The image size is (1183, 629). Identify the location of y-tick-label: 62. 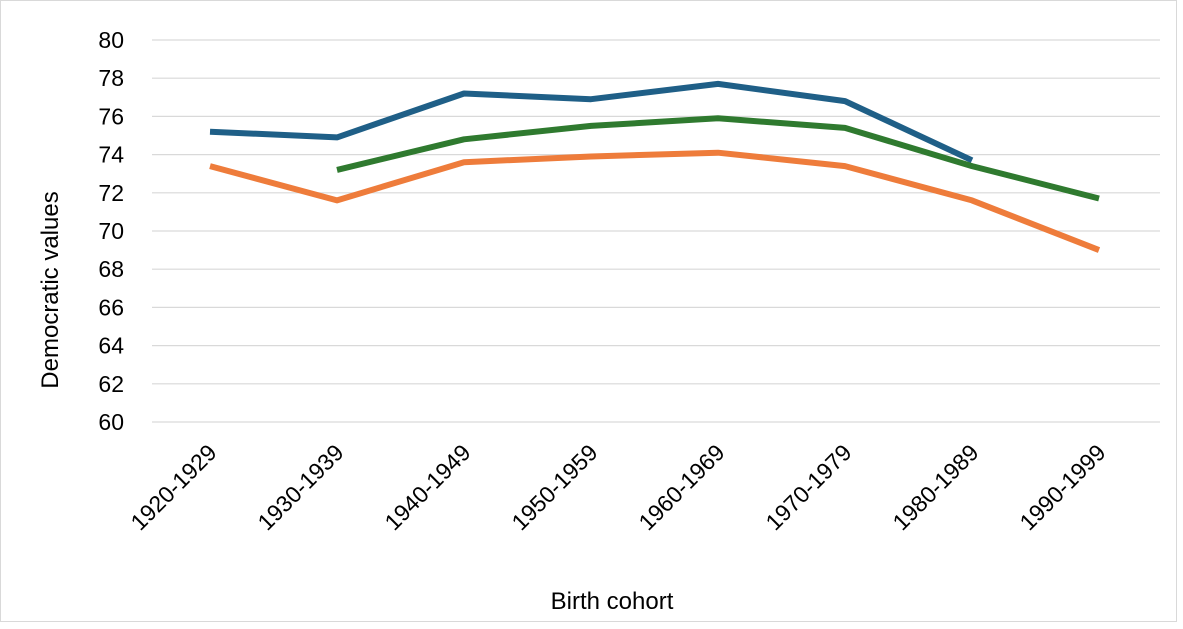
(111, 384).